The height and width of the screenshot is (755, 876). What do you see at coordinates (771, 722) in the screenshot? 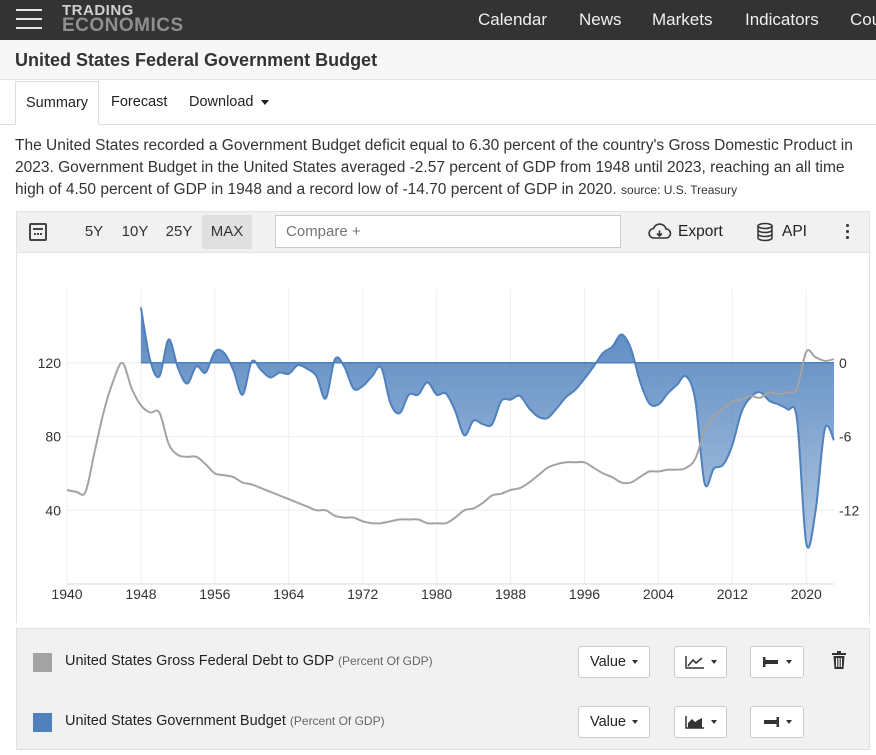
I see `right-axis-icon` at bounding box center [771, 722].